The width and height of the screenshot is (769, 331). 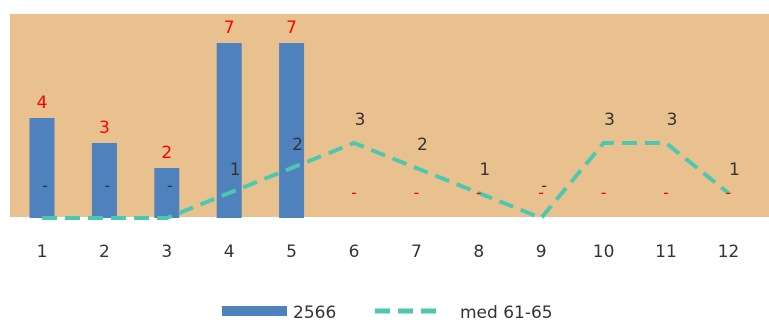 What do you see at coordinates (666, 192) in the screenshot?
I see `bar-label-11: -` at bounding box center [666, 192].